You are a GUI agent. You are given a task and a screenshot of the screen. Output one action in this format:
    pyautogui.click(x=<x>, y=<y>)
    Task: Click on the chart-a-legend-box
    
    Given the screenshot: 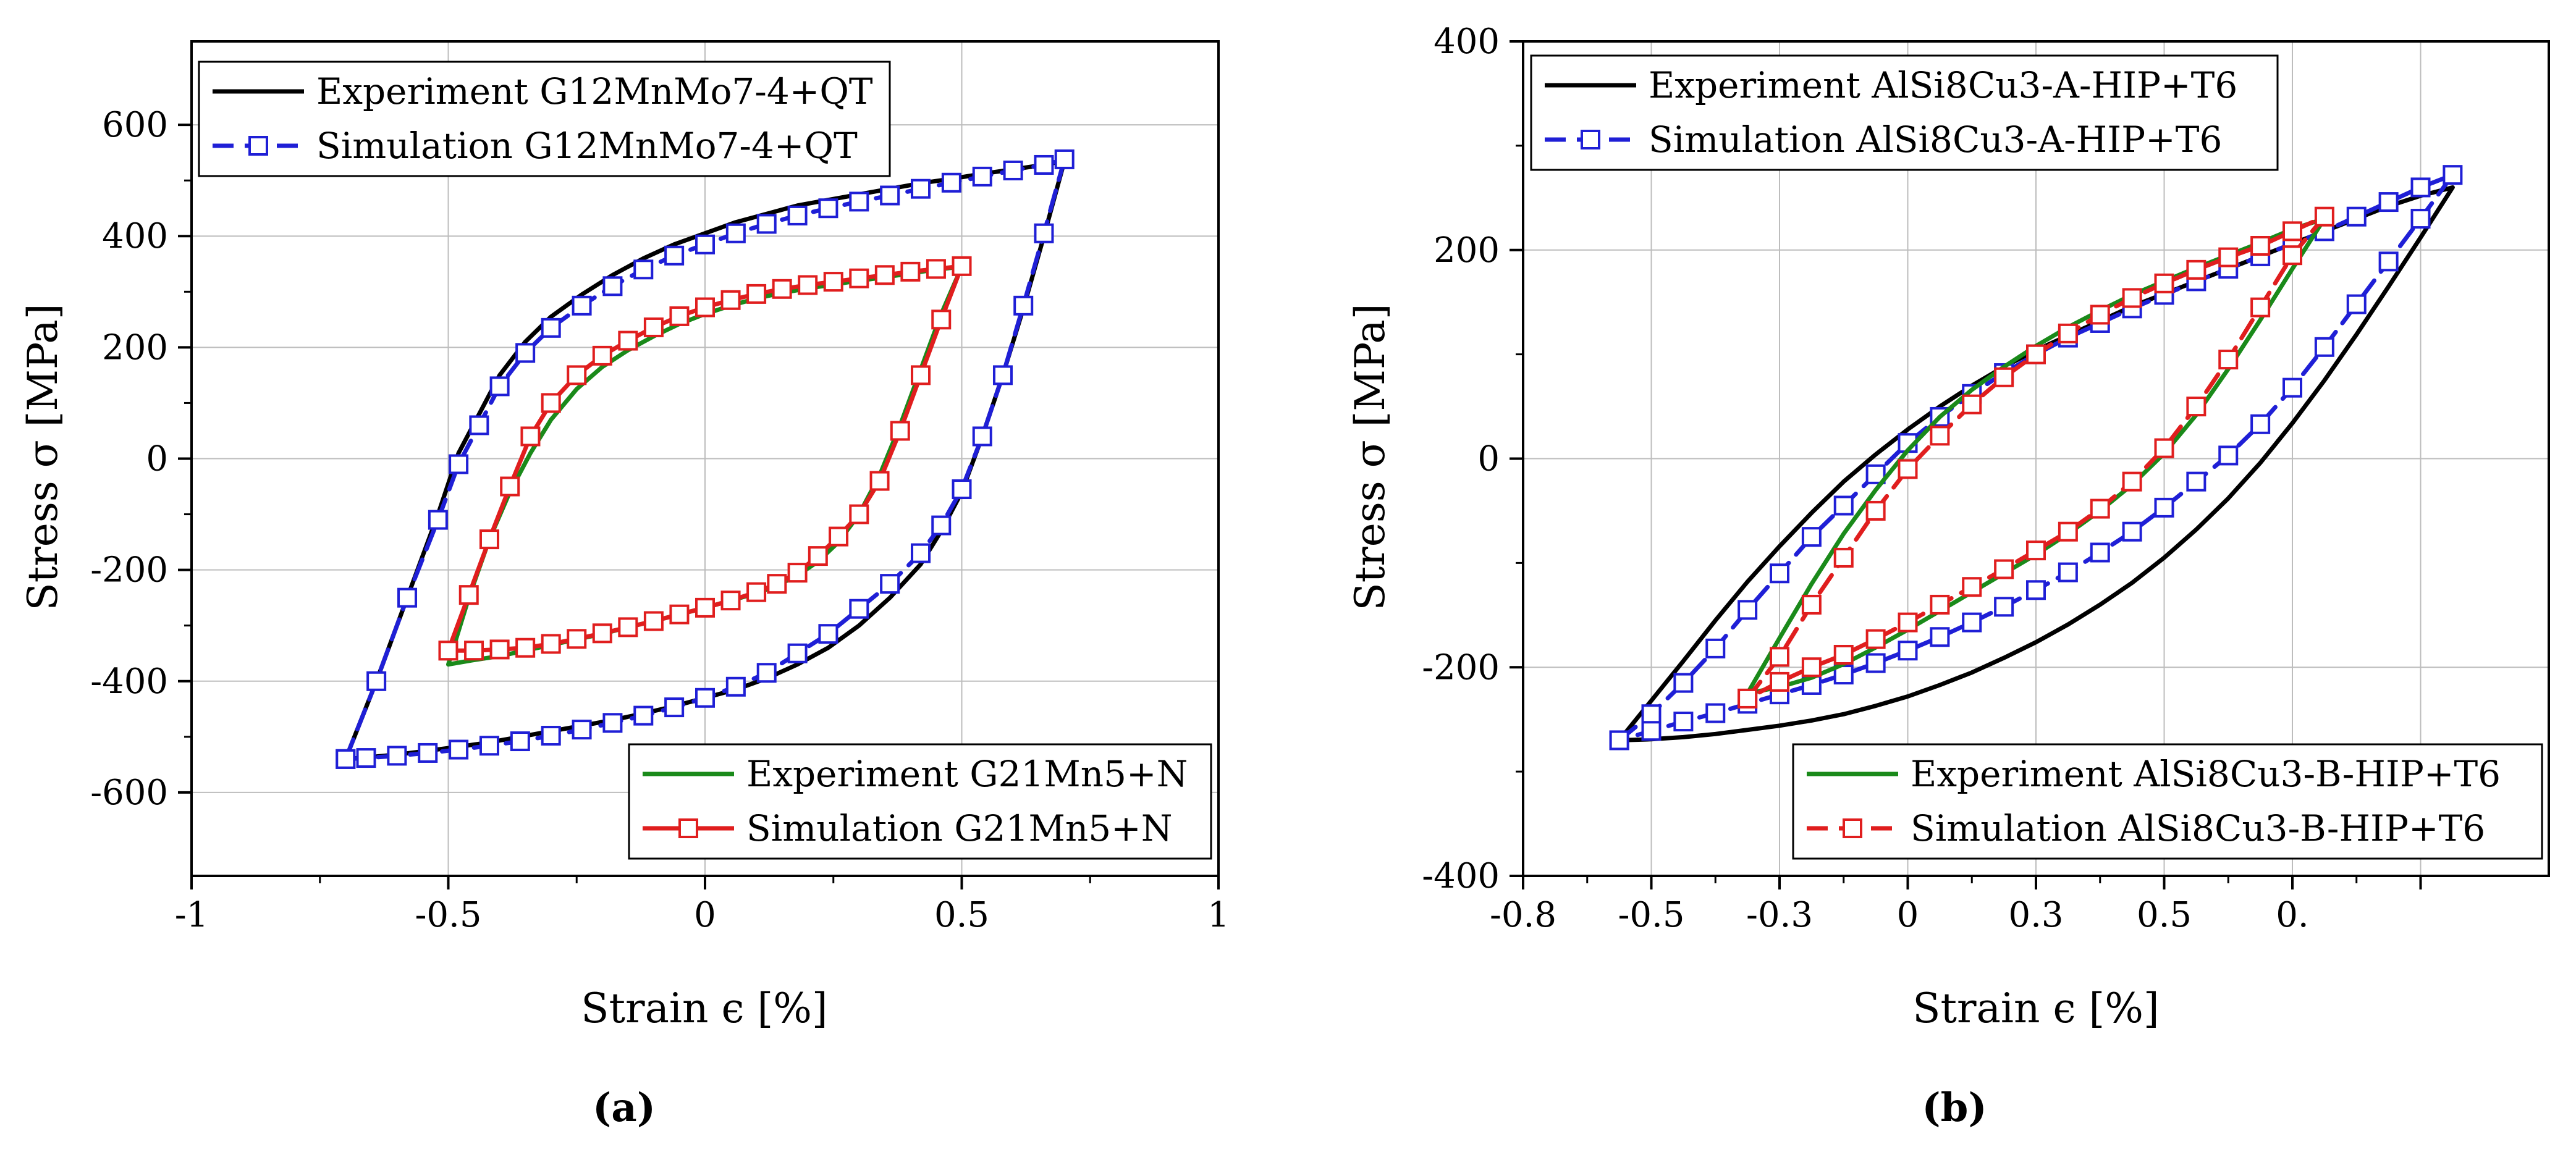 What is the action you would take?
    pyautogui.click(x=920, y=802)
    